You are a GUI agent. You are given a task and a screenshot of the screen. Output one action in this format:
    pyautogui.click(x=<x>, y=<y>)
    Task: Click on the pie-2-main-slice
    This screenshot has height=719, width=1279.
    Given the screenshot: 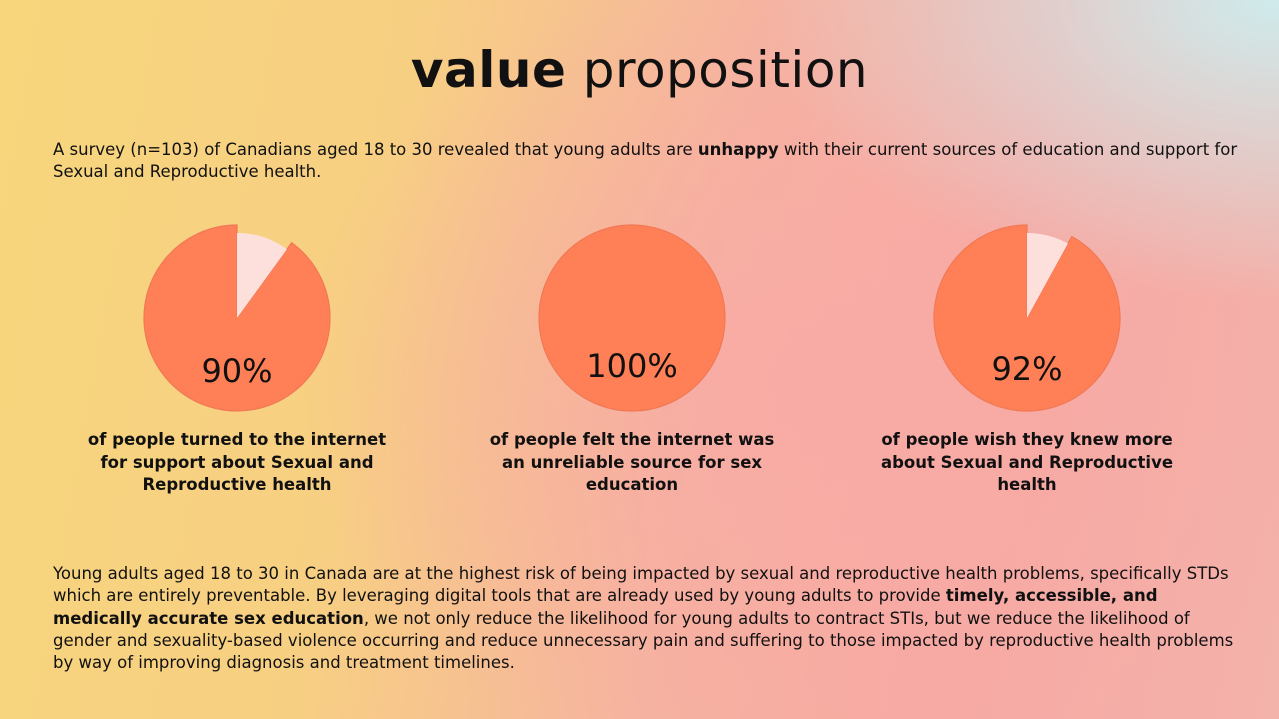 What is the action you would take?
    pyautogui.click(x=632, y=318)
    